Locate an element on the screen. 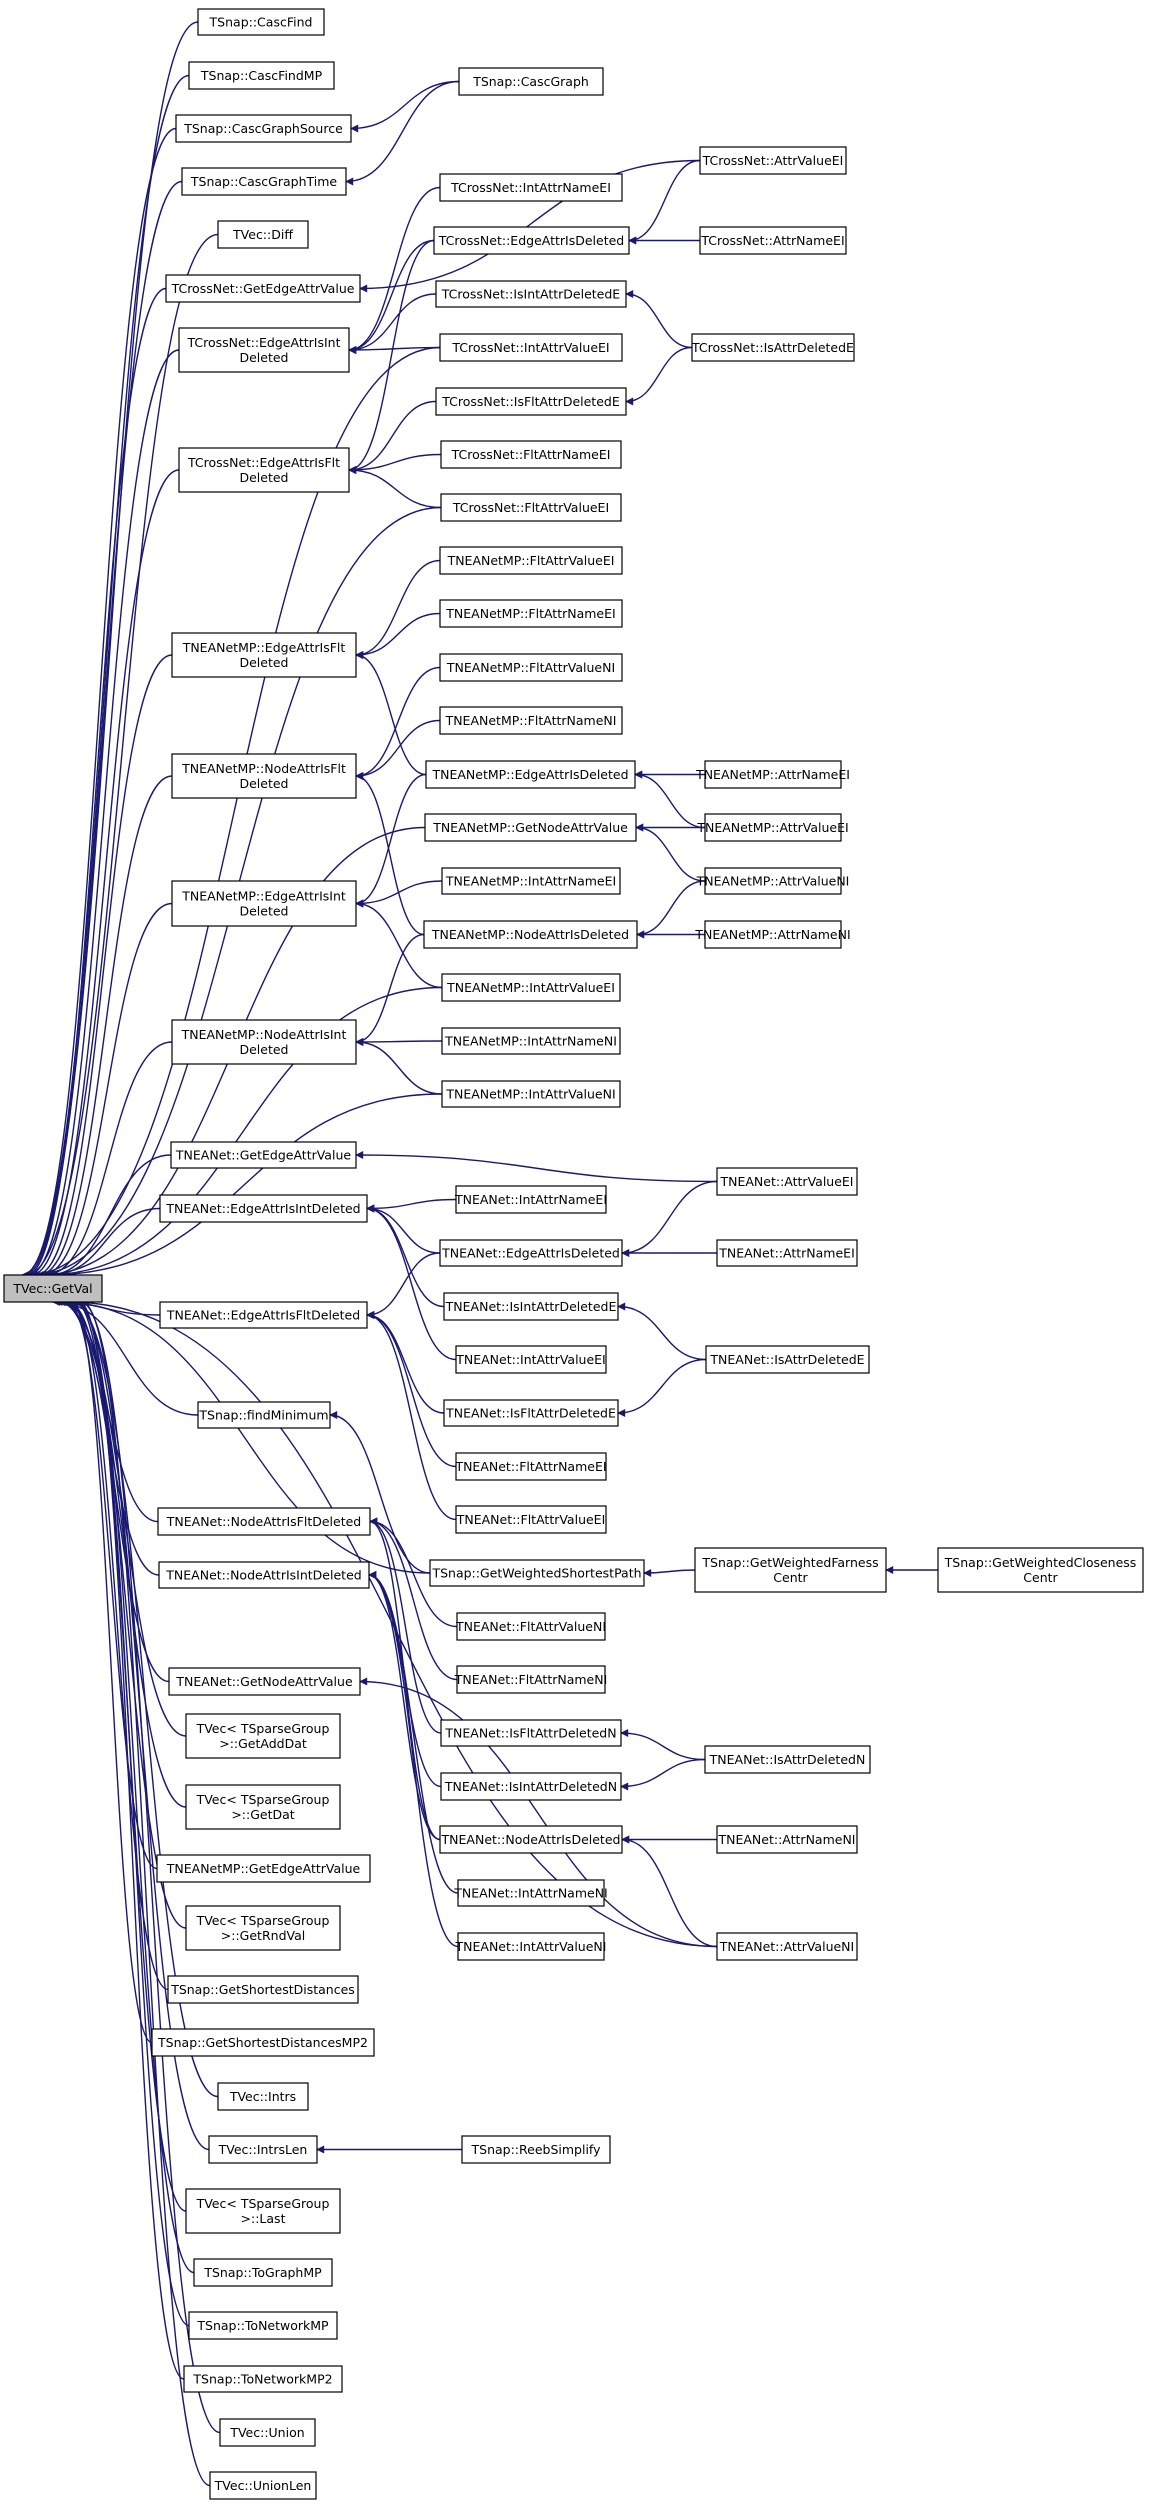 The height and width of the screenshot is (2509, 1149). node-label: TCrossNet::FltAttrValueEI is located at coordinates (530, 507).